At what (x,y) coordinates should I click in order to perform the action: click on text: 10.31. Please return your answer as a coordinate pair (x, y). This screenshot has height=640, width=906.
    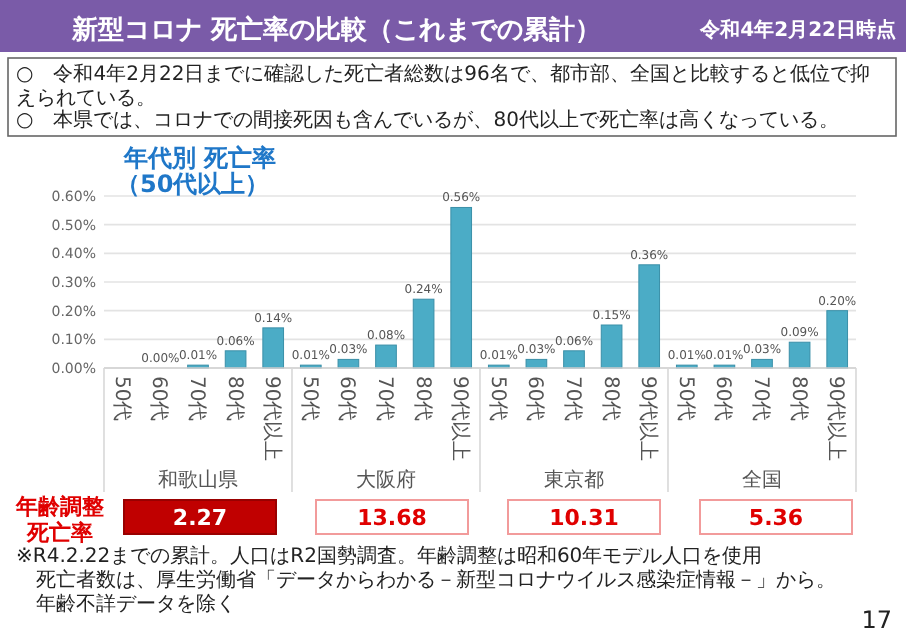
    Looking at the image, I should click on (584, 518).